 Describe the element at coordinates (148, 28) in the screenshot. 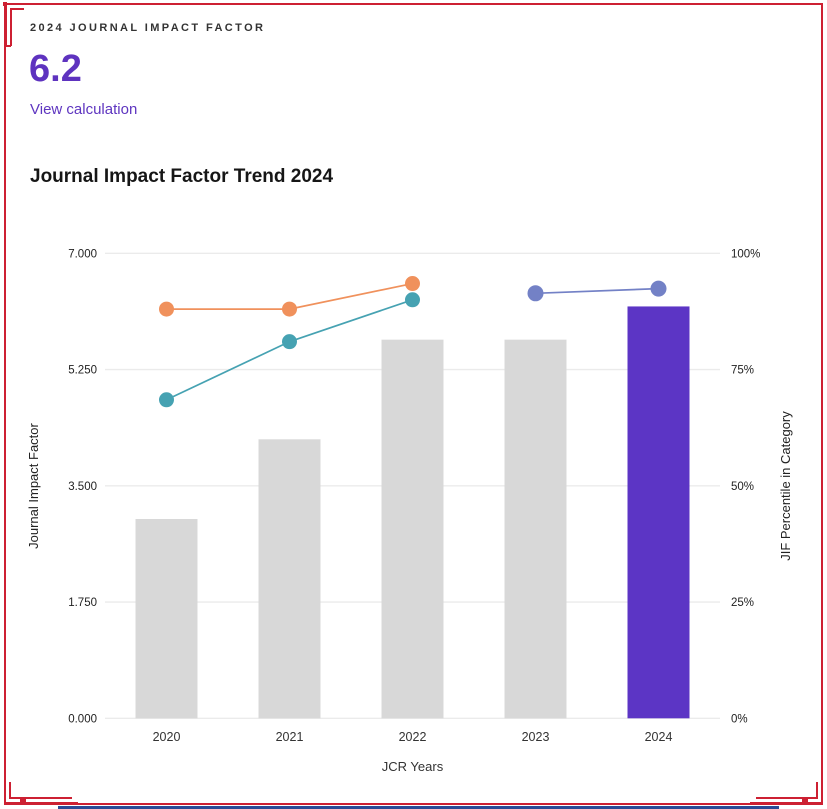

I see `impact-factor-kicker: 2024 JOURNAL IMPACT FACTOR` at that location.